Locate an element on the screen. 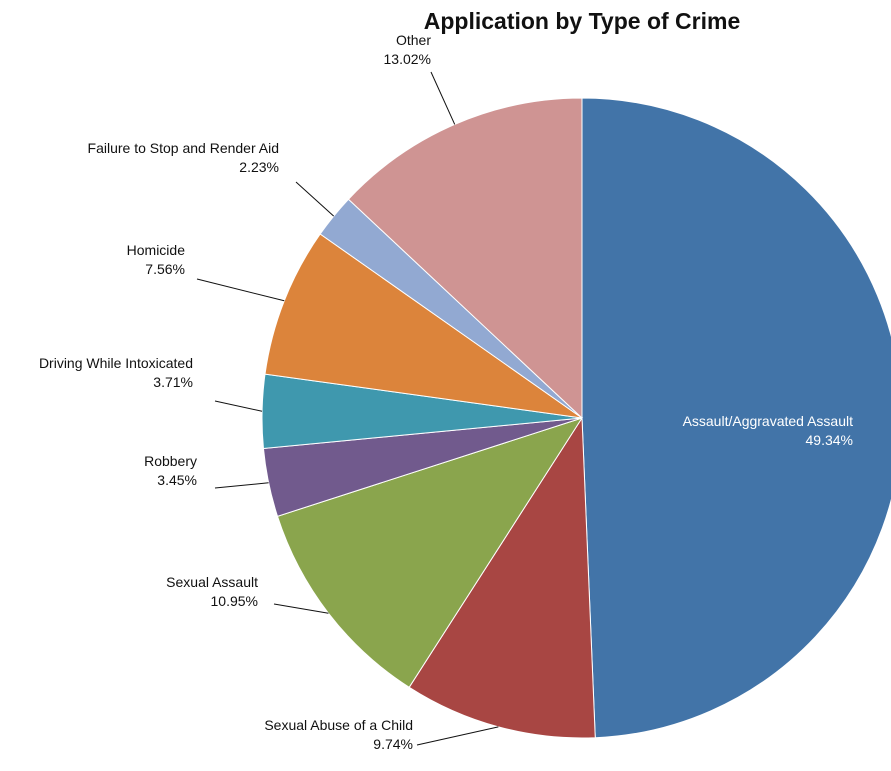 The width and height of the screenshot is (891, 771). slice-label: Failure to Stop and Render Aid 2.23% is located at coordinates (183, 157).